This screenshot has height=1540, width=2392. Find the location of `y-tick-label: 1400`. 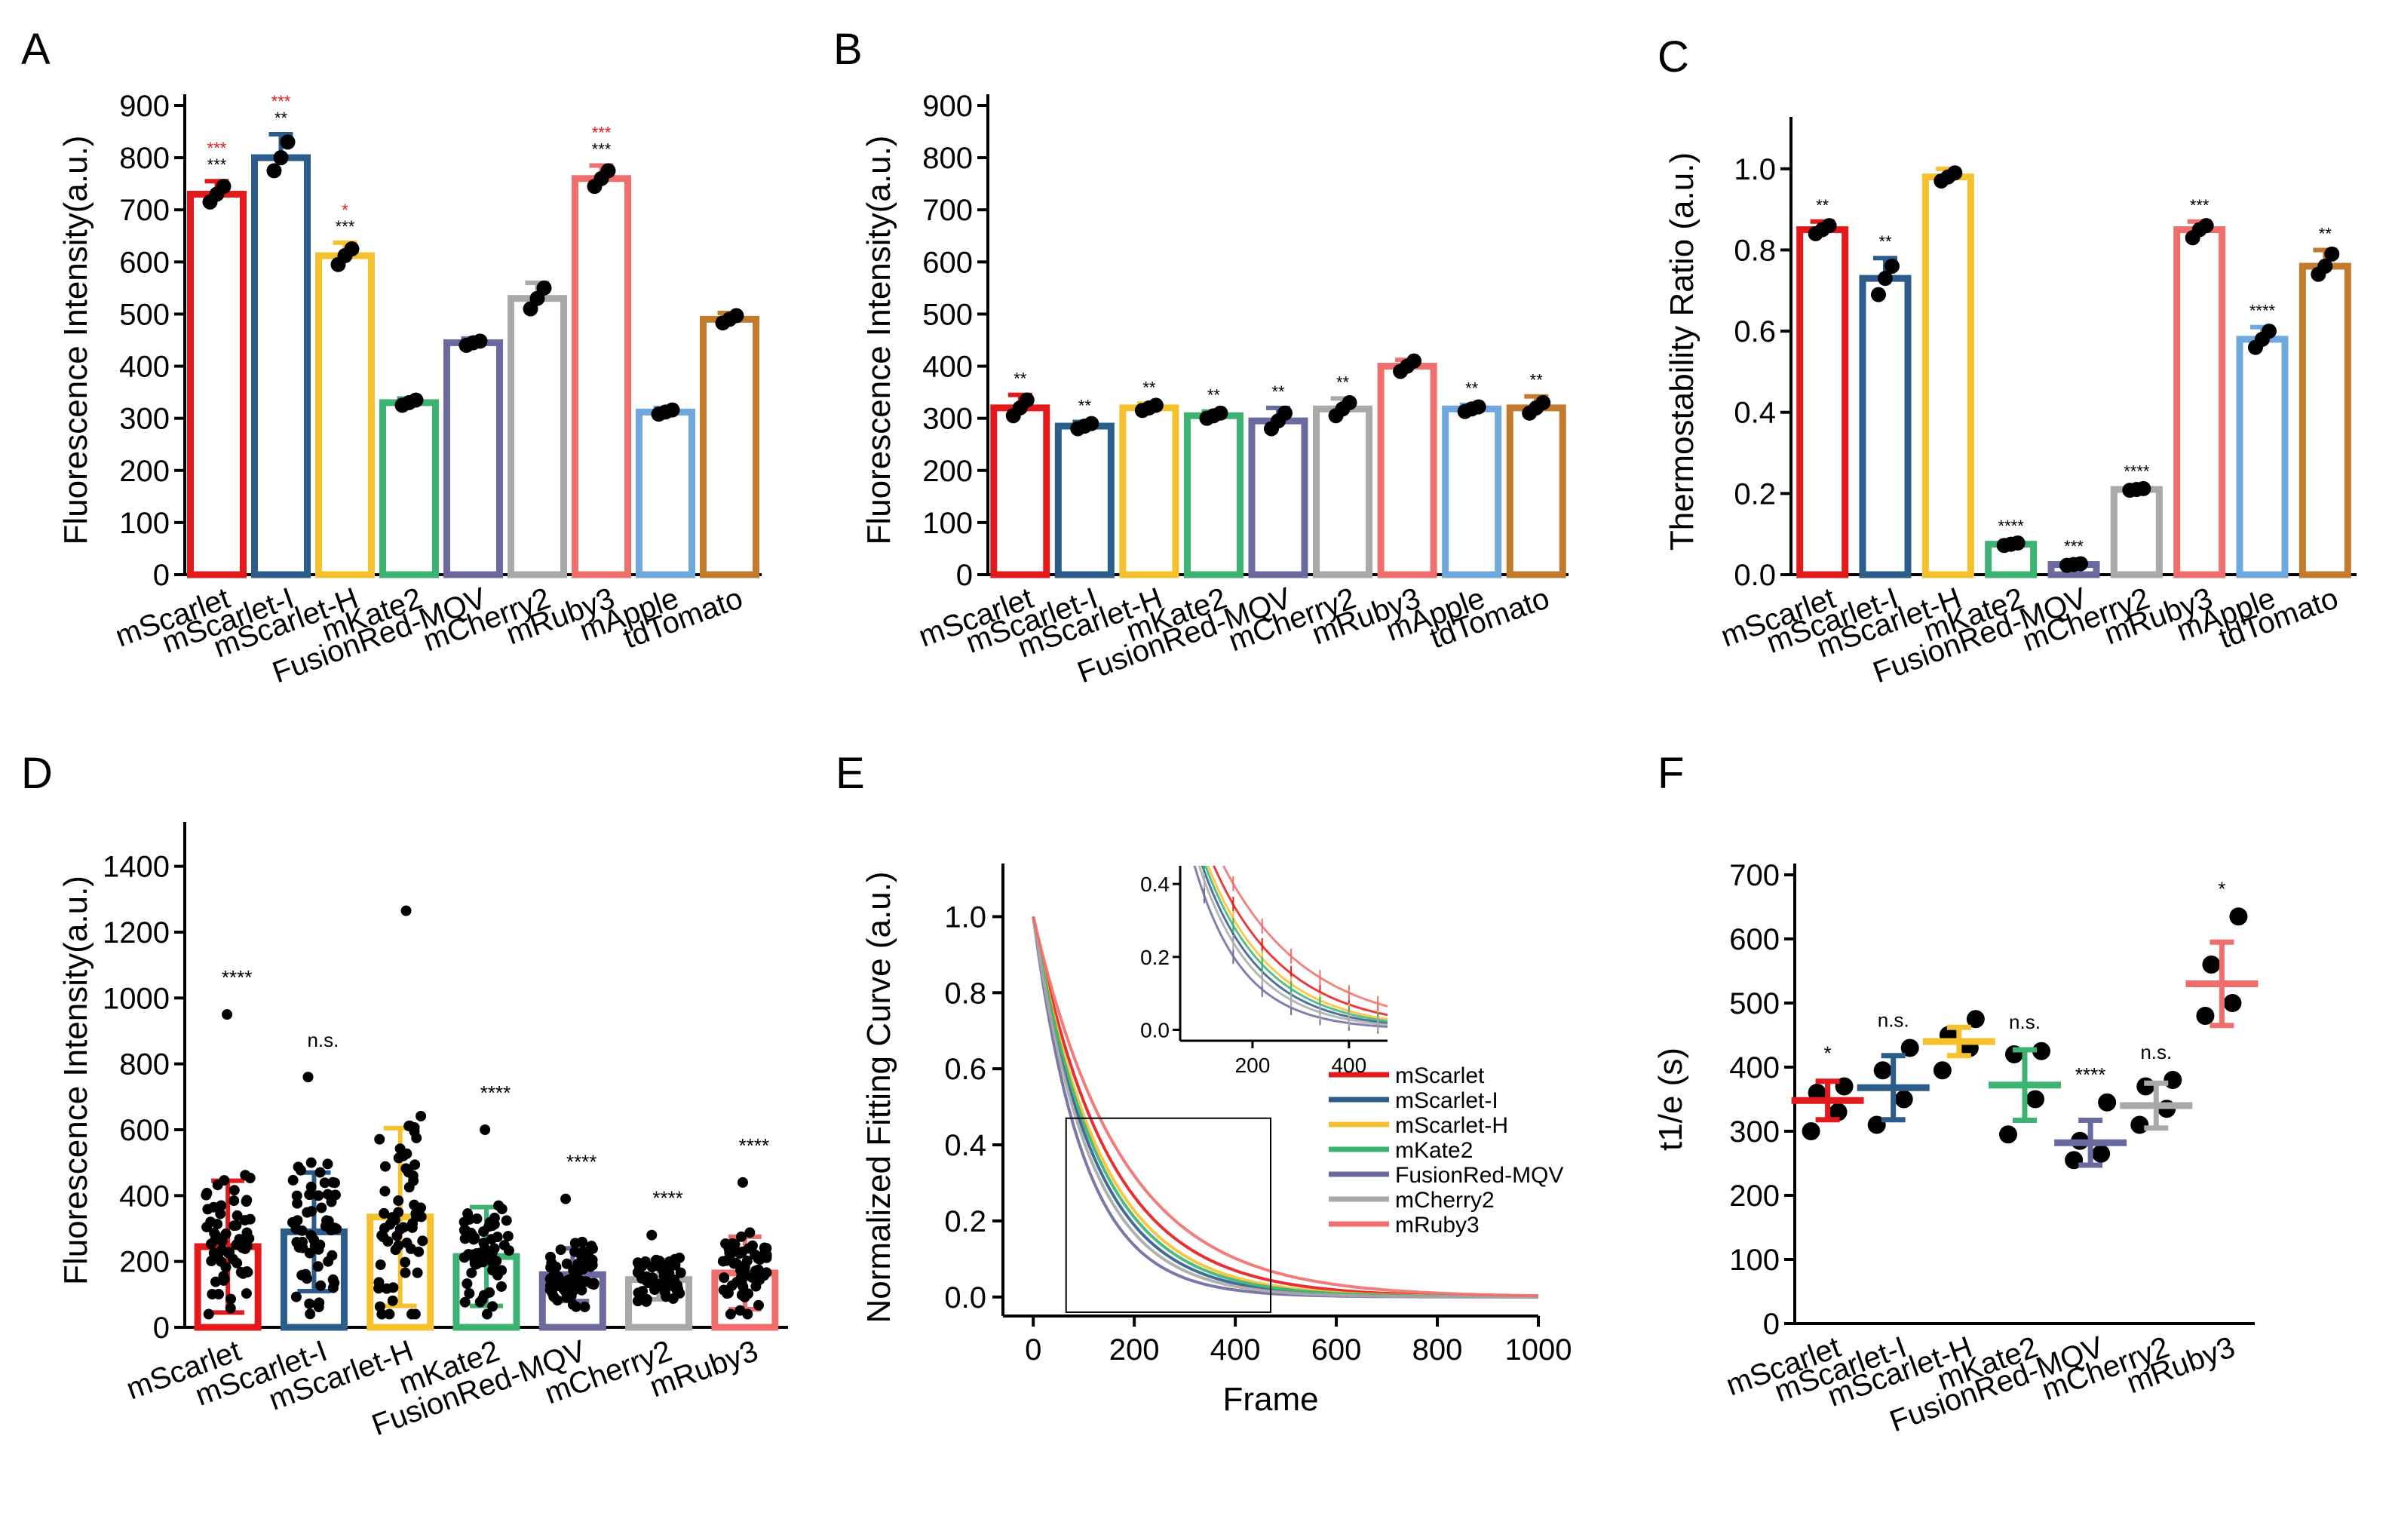

y-tick-label: 1400 is located at coordinates (136, 867).